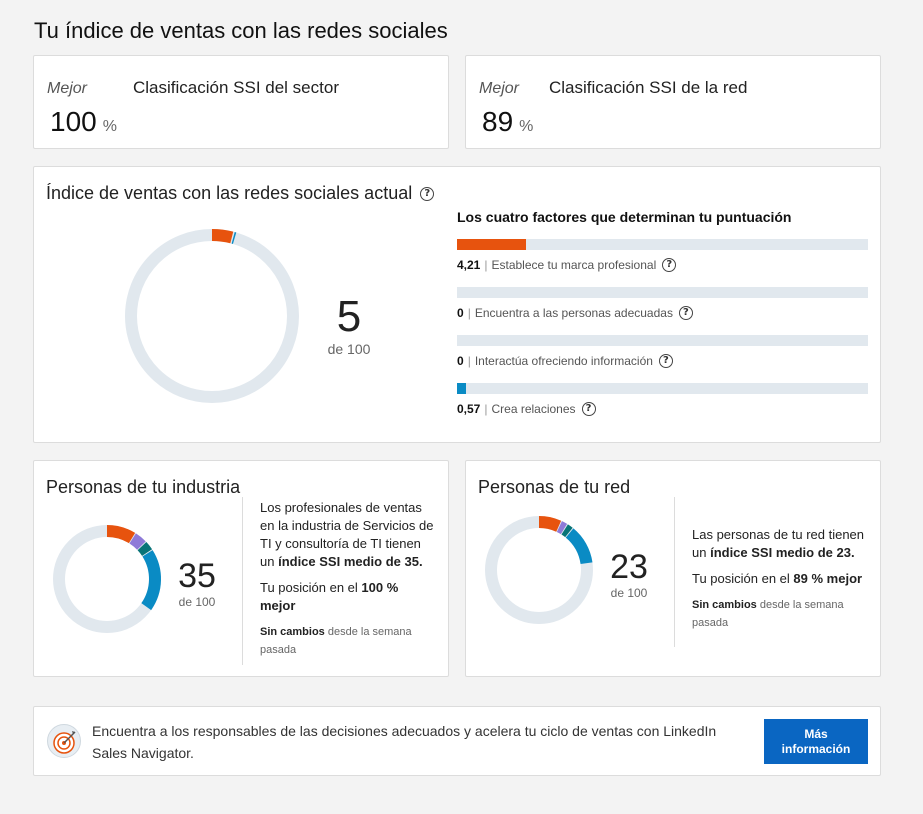 Image resolution: width=923 pixels, height=814 pixels. What do you see at coordinates (662, 409) in the screenshot?
I see `factor-label: 0,57 | Crea relaciones?` at bounding box center [662, 409].